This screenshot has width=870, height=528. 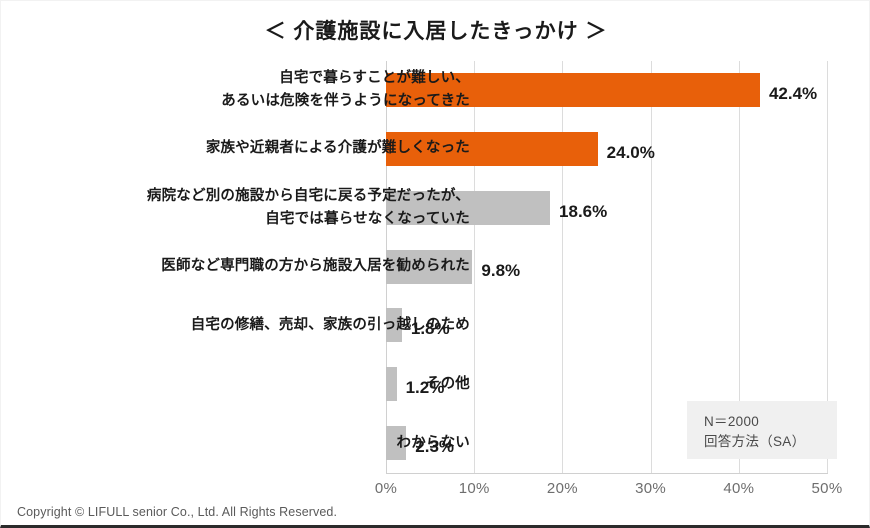 What do you see at coordinates (606, 325) in the screenshot?
I see `bar-row: 1.8%` at bounding box center [606, 325].